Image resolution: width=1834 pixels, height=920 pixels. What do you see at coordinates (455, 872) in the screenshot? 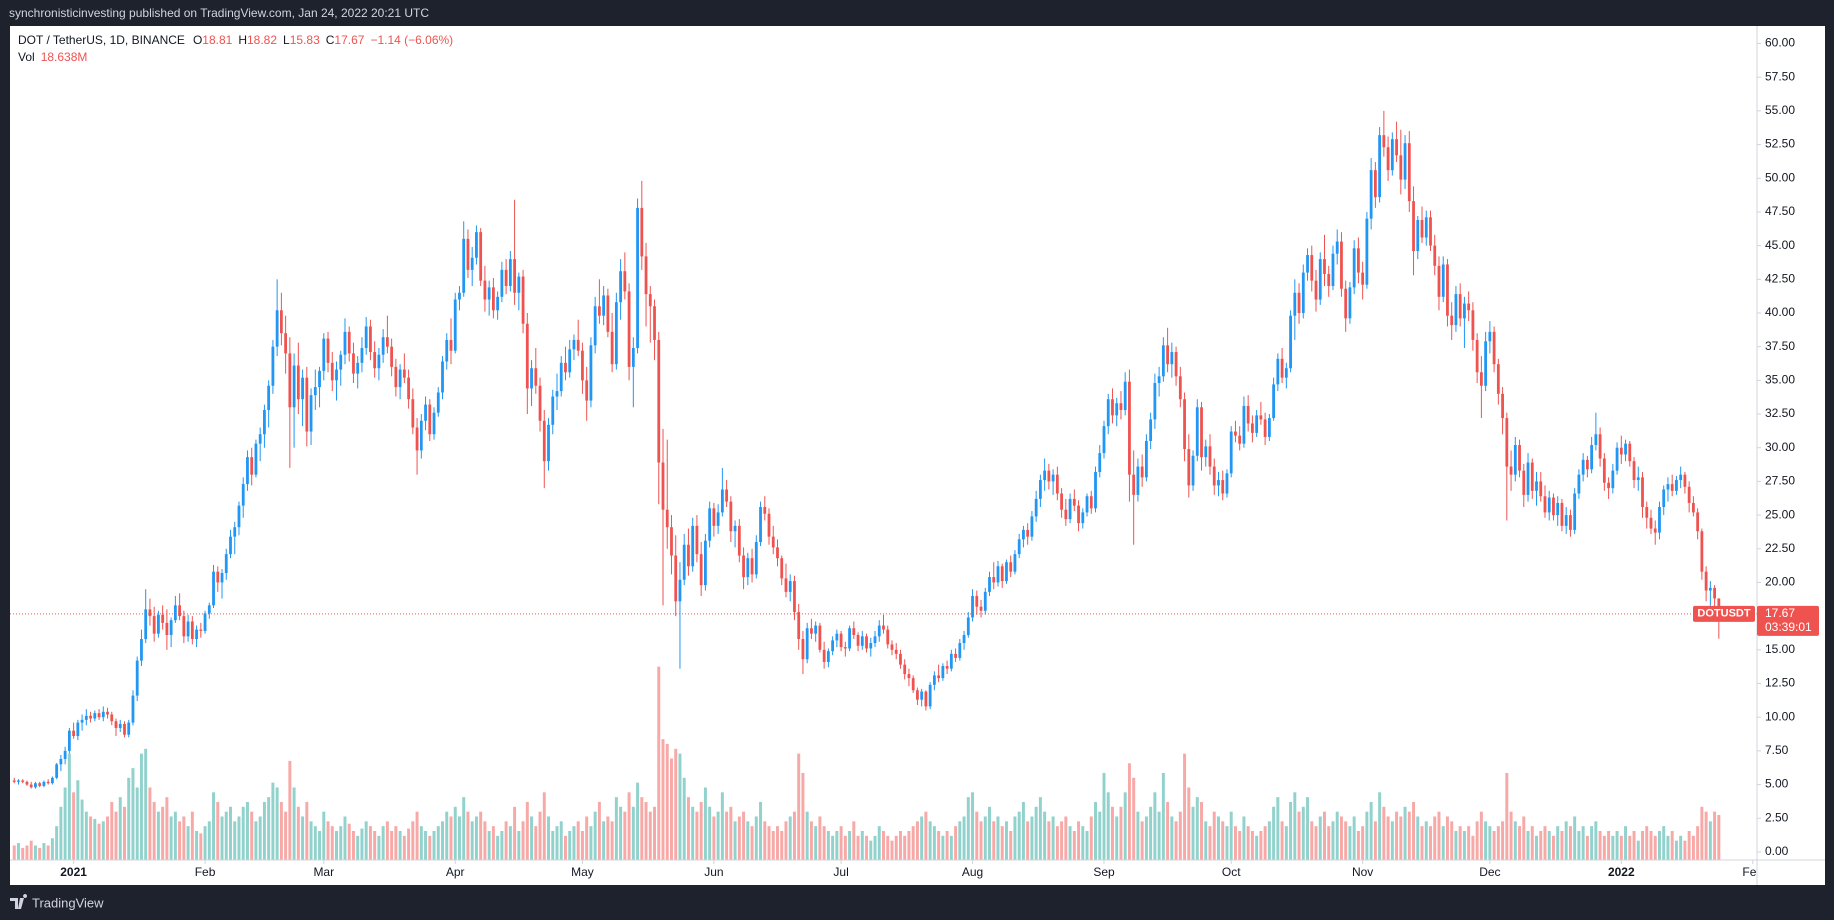
I see `x-tick-label: Apr` at bounding box center [455, 872].